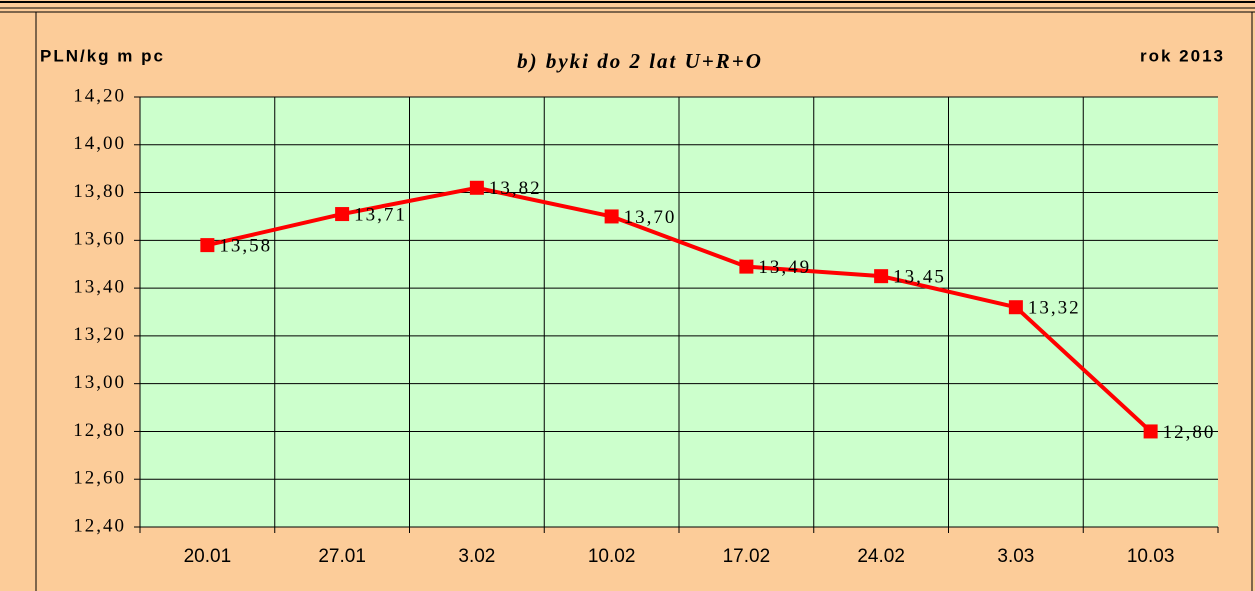 This screenshot has height=591, width=1255. I want to click on y-tick-label: 13,60, so click(99, 239).